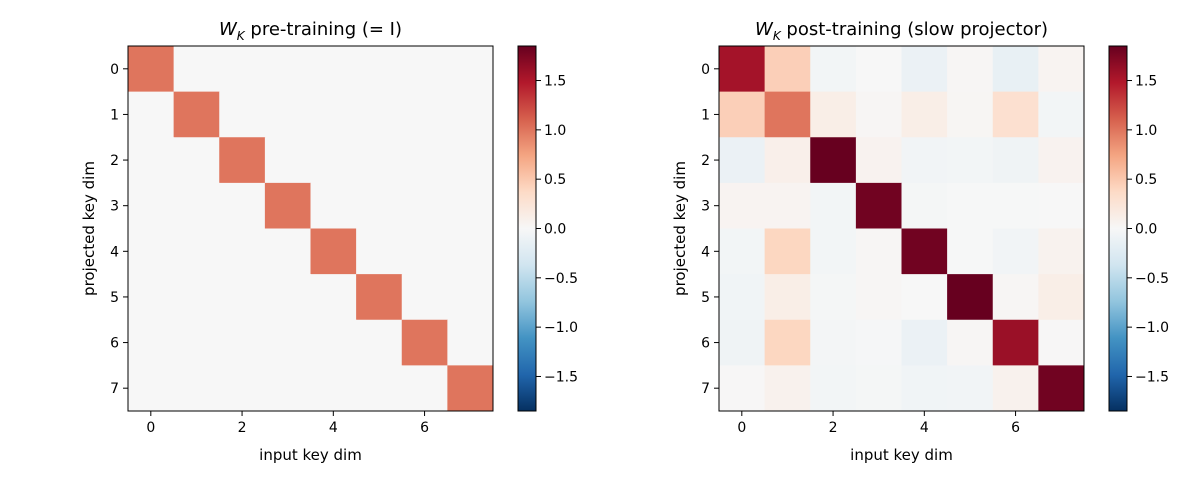 The width and height of the screenshot is (1200, 480). Describe the element at coordinates (1152, 279) in the screenshot. I see `colorbar-tick-label: −0.5` at that location.